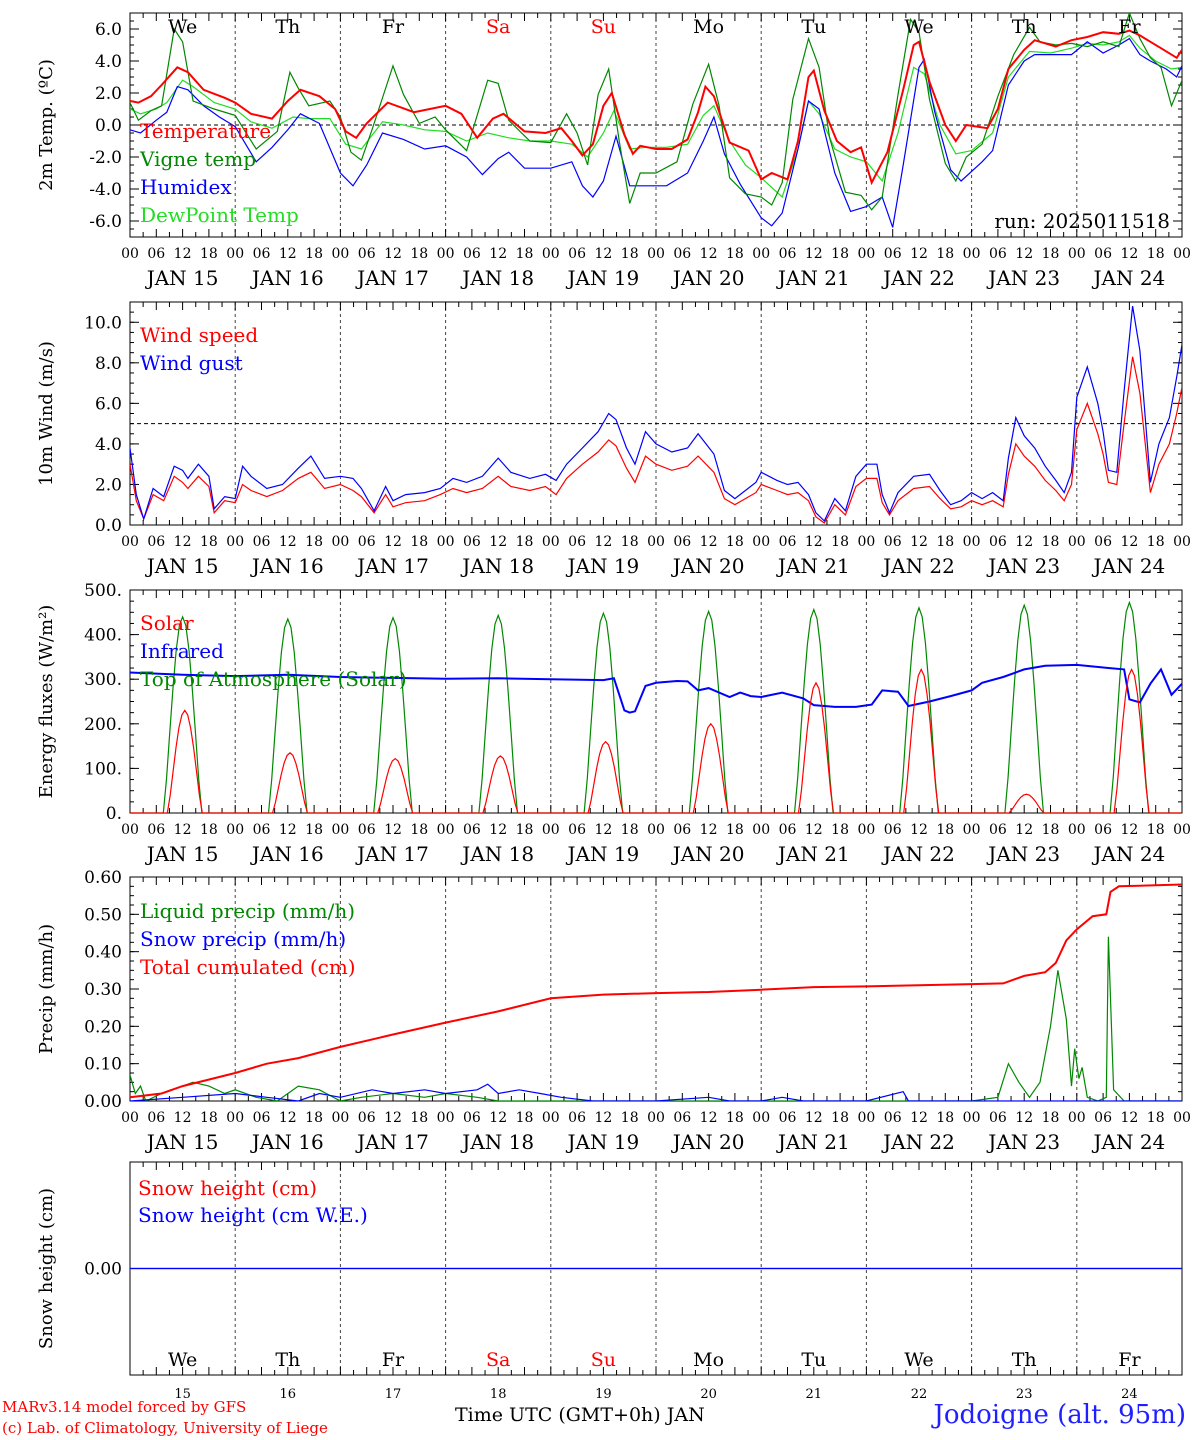 The height and width of the screenshot is (1440, 1194). I want to click on series-line-humidex, so click(656, 132).